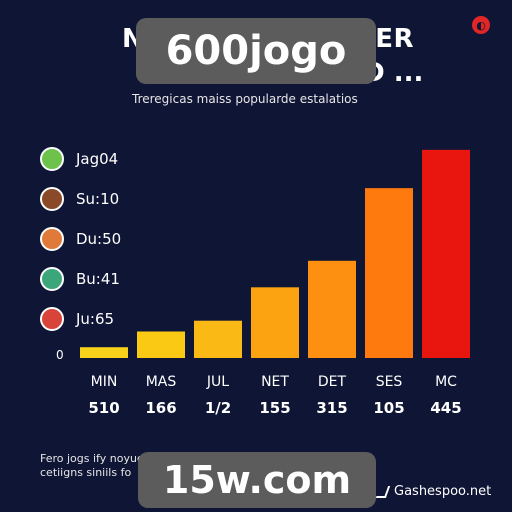  I want to click on category-label: NET, so click(275, 382).